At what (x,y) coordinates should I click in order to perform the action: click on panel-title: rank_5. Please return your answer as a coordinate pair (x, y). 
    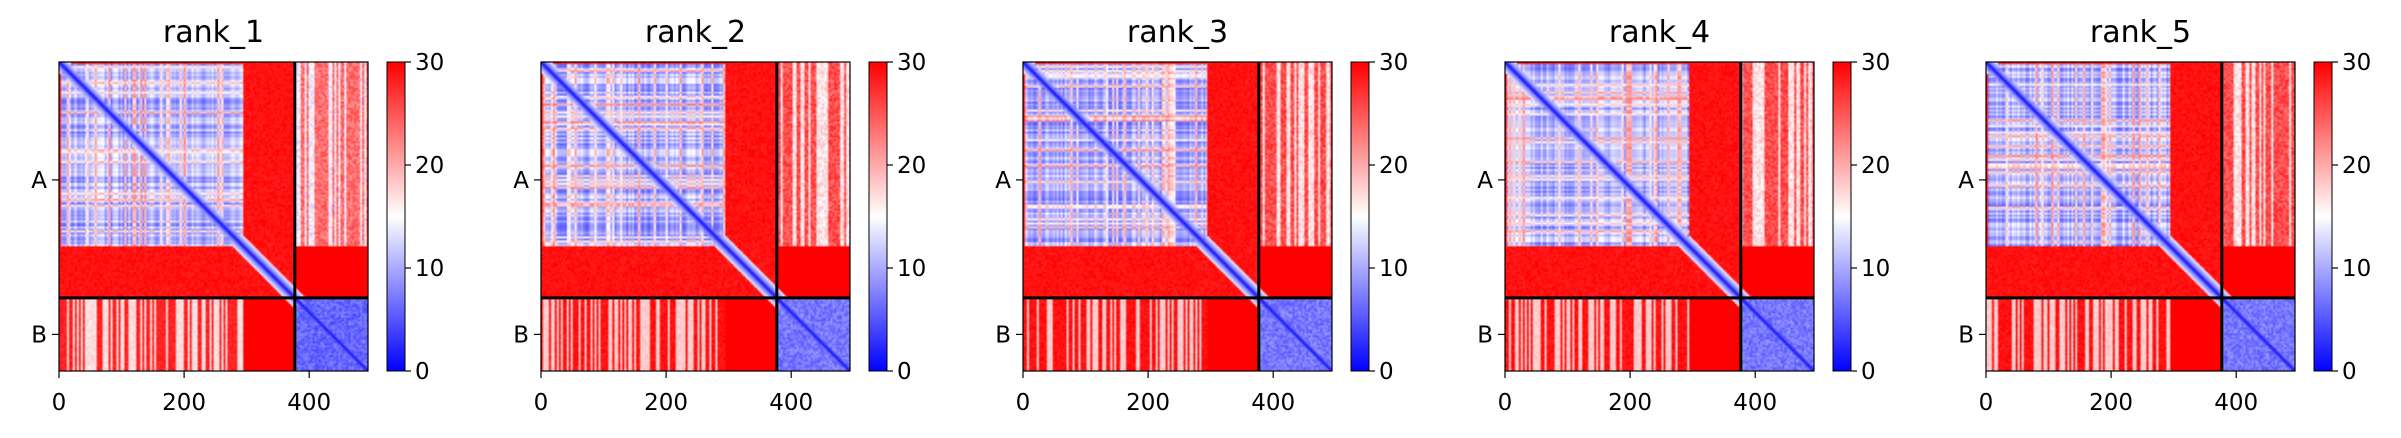
    Looking at the image, I should click on (2140, 32).